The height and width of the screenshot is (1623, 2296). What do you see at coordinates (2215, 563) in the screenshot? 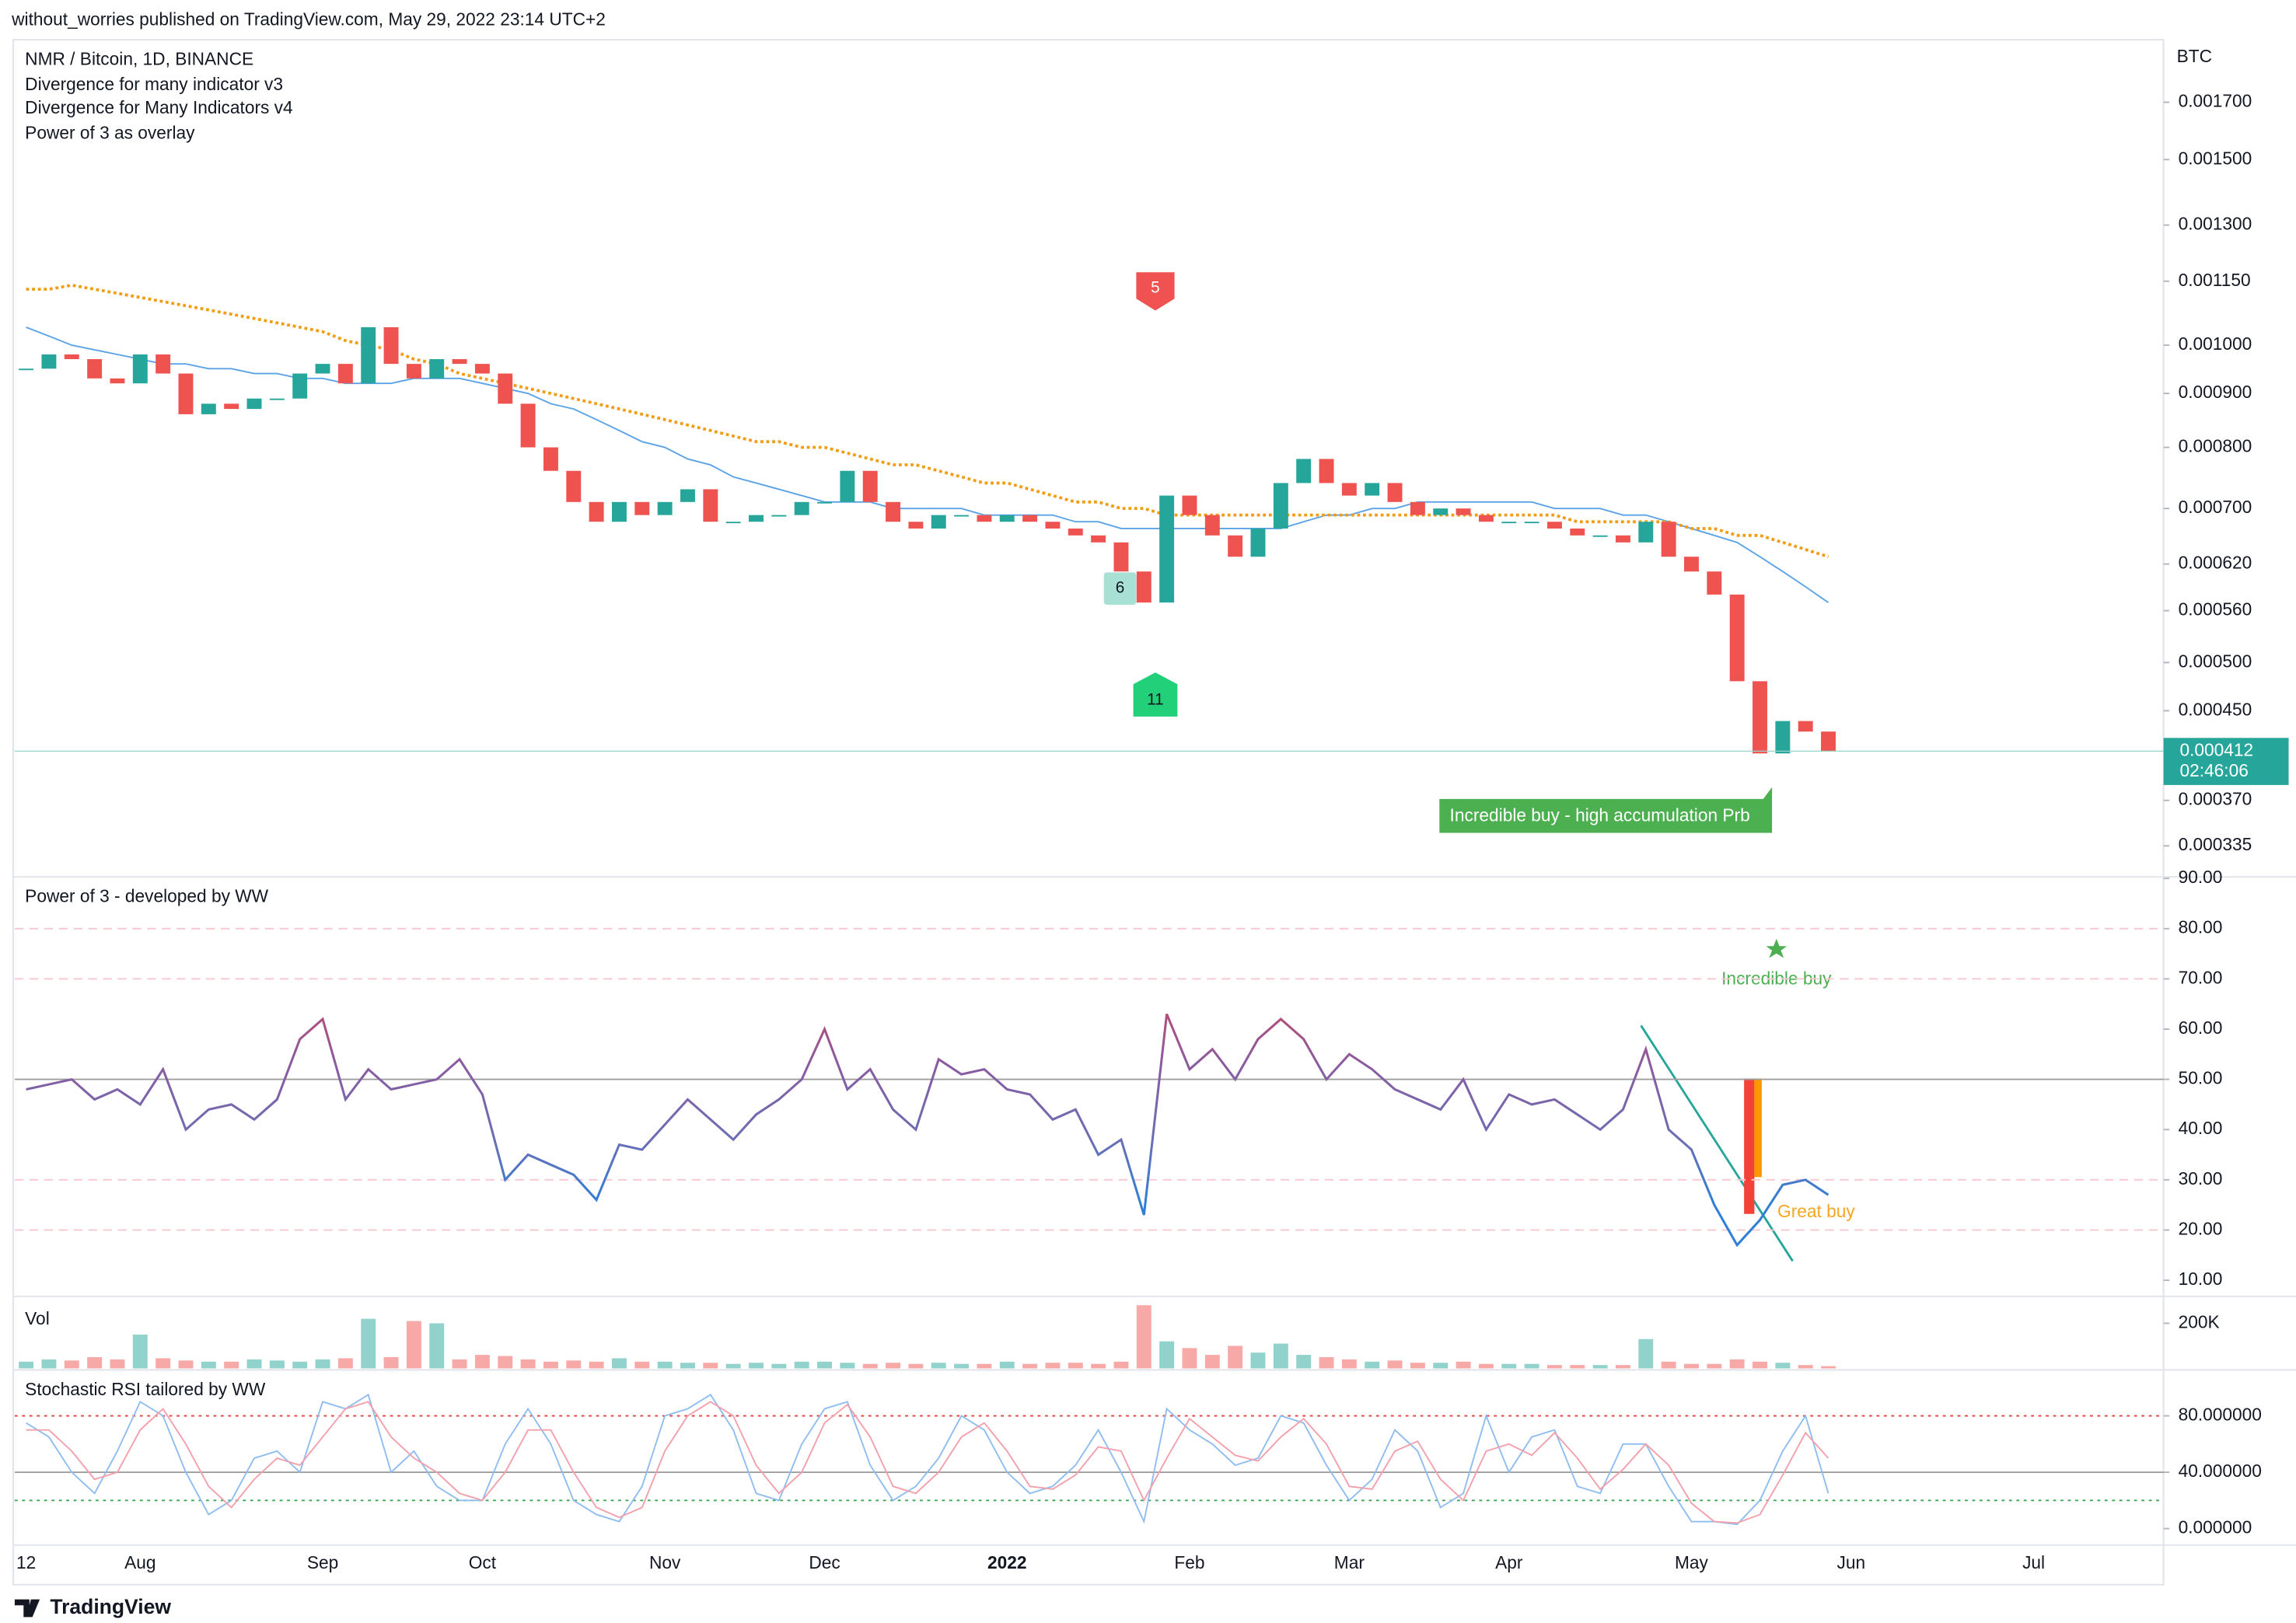
I see `y-tick-label: 0.000620` at bounding box center [2215, 563].